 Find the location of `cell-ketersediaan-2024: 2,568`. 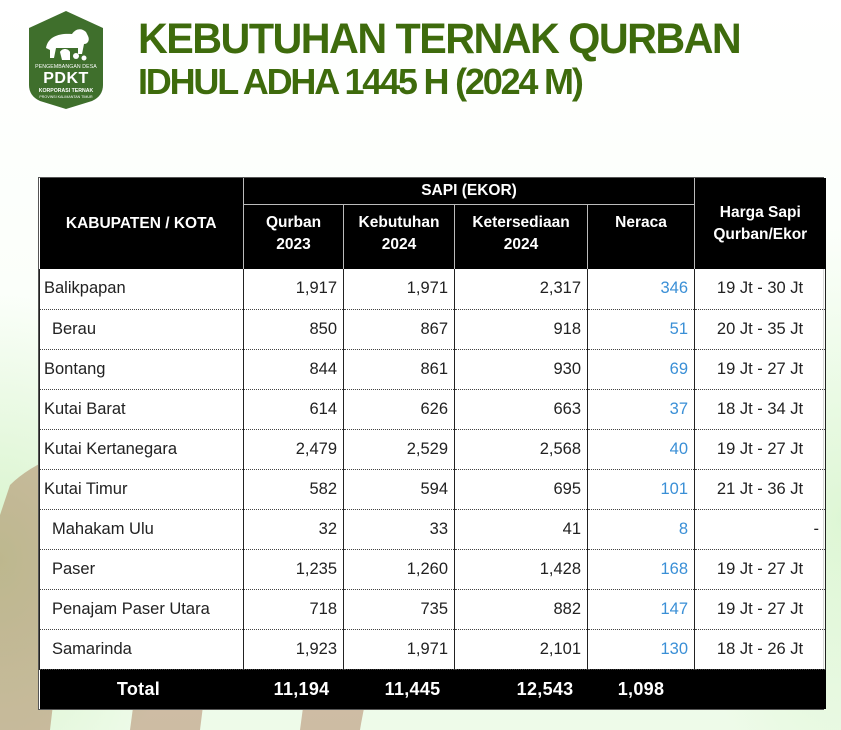

cell-ketersediaan-2024: 2,568 is located at coordinates (521, 449).